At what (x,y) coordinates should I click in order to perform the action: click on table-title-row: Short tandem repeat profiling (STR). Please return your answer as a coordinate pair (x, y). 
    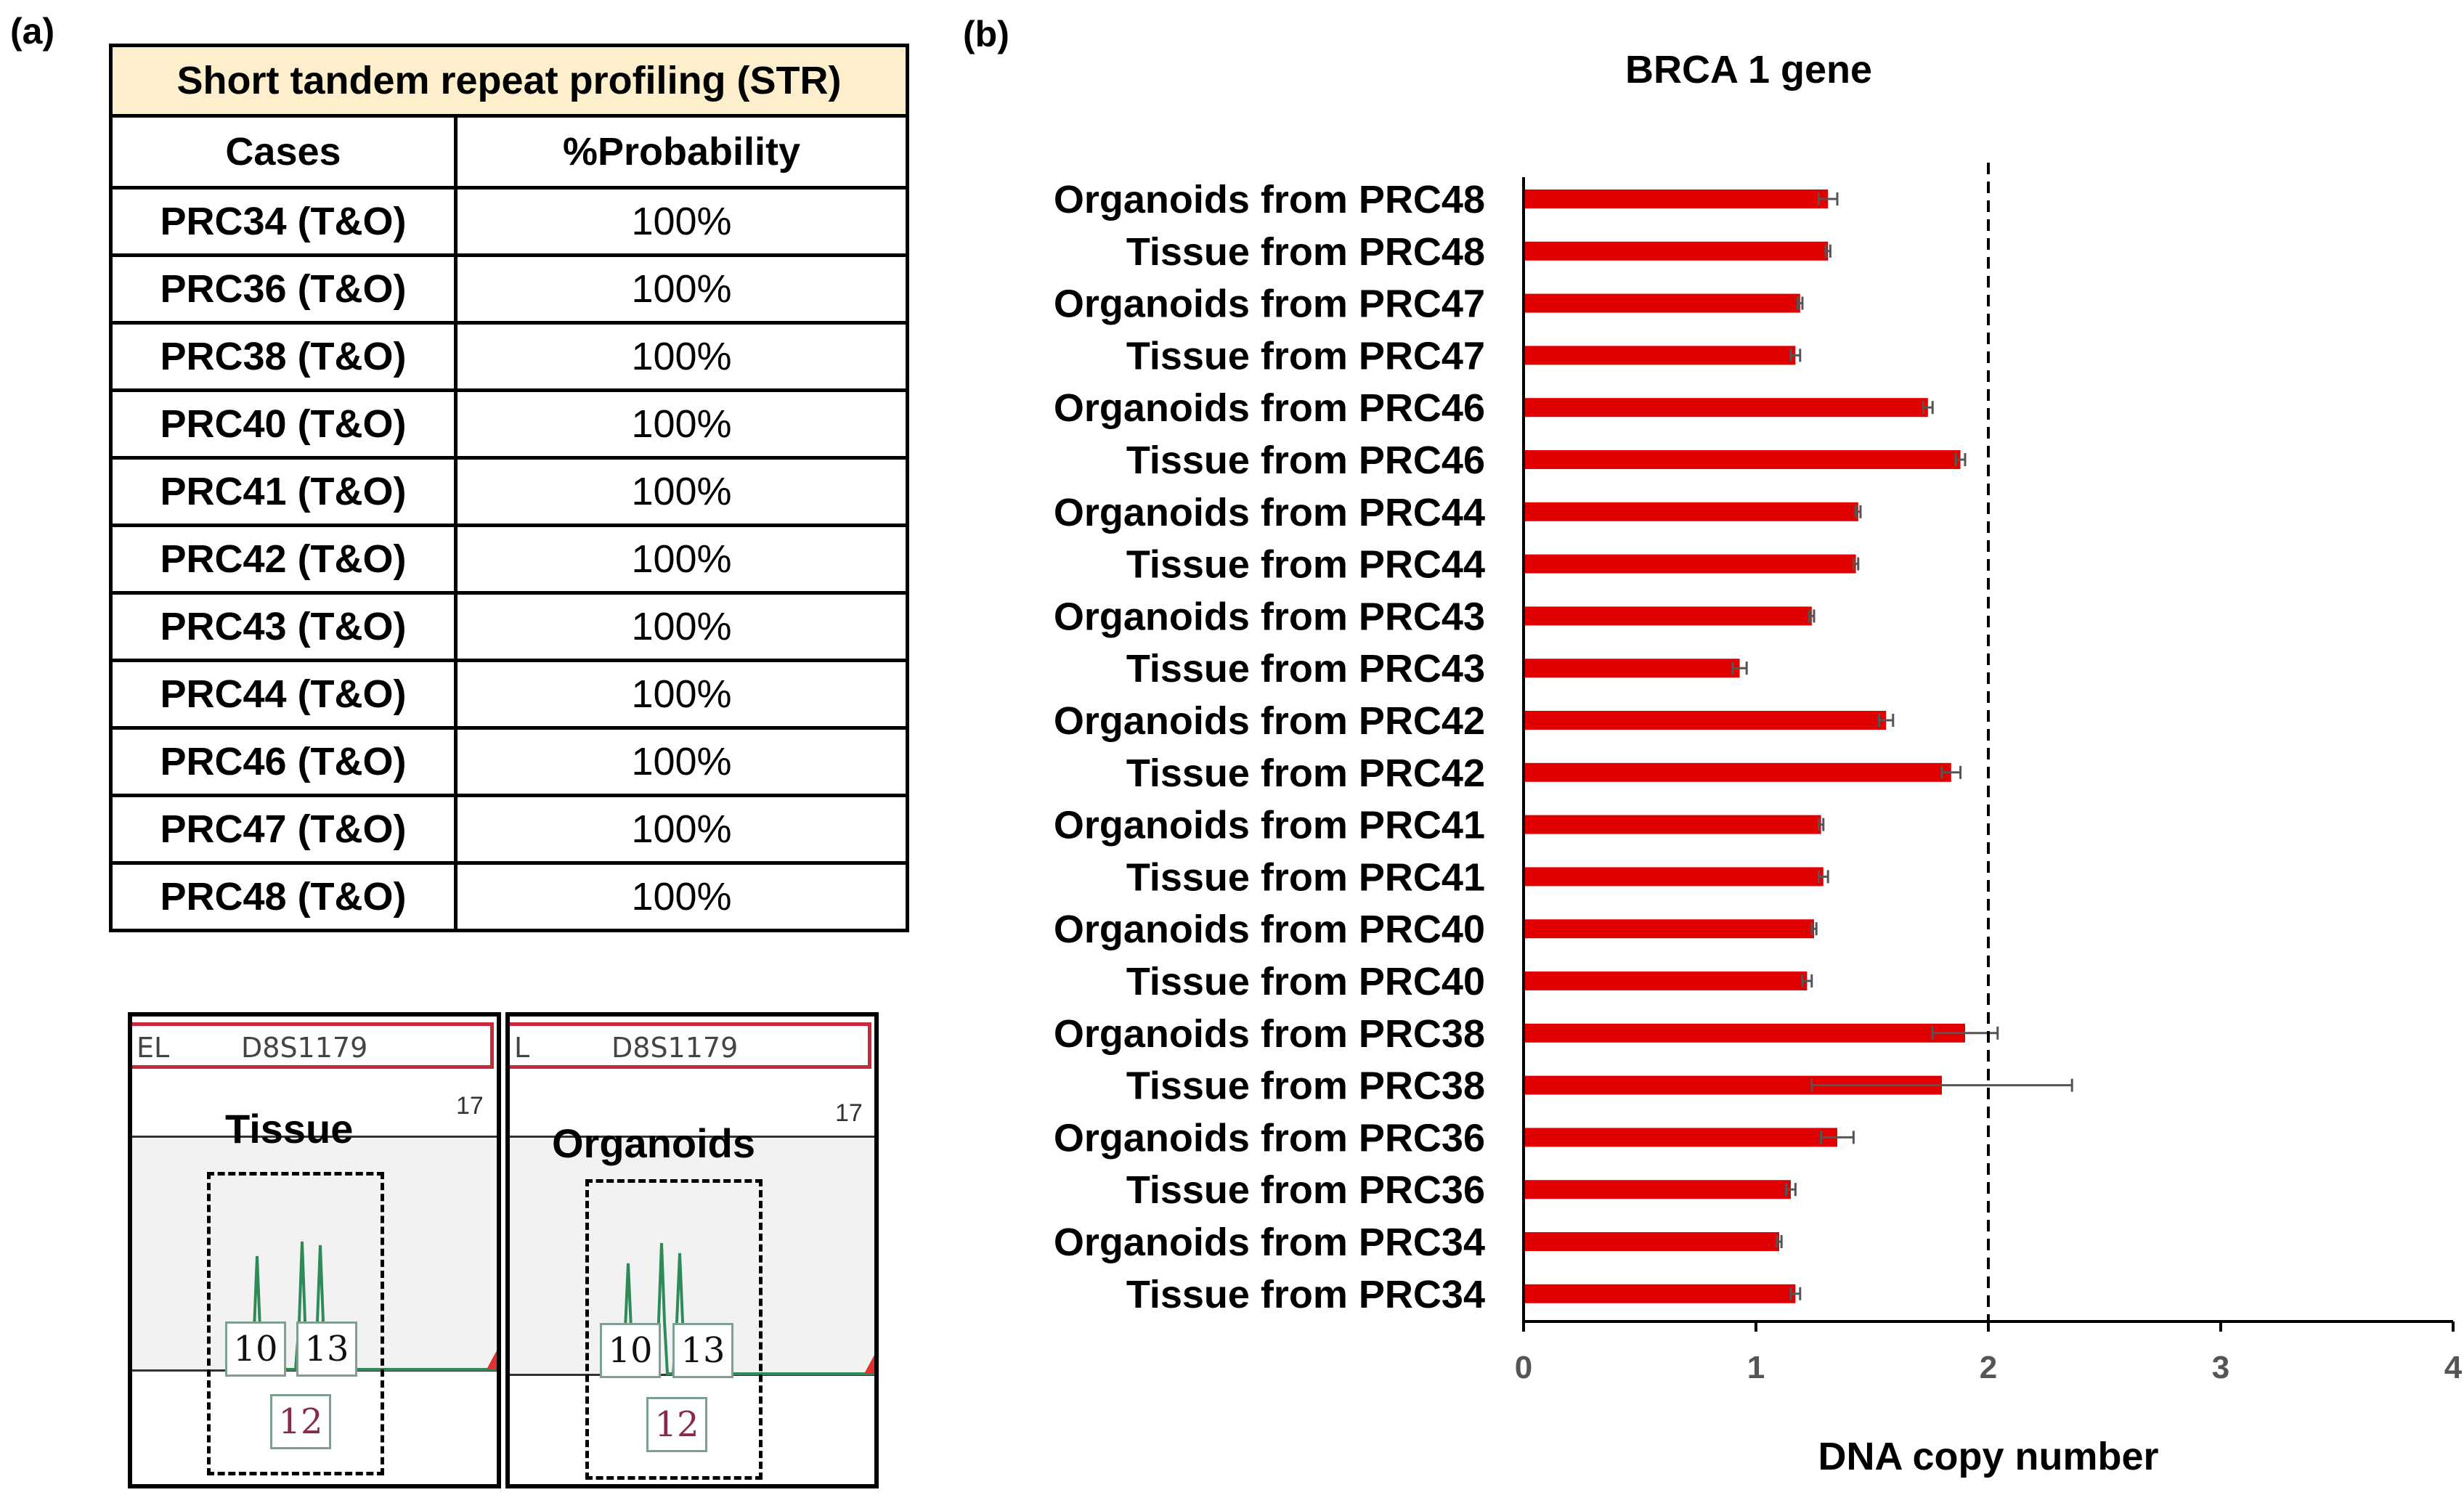
    Looking at the image, I should click on (509, 81).